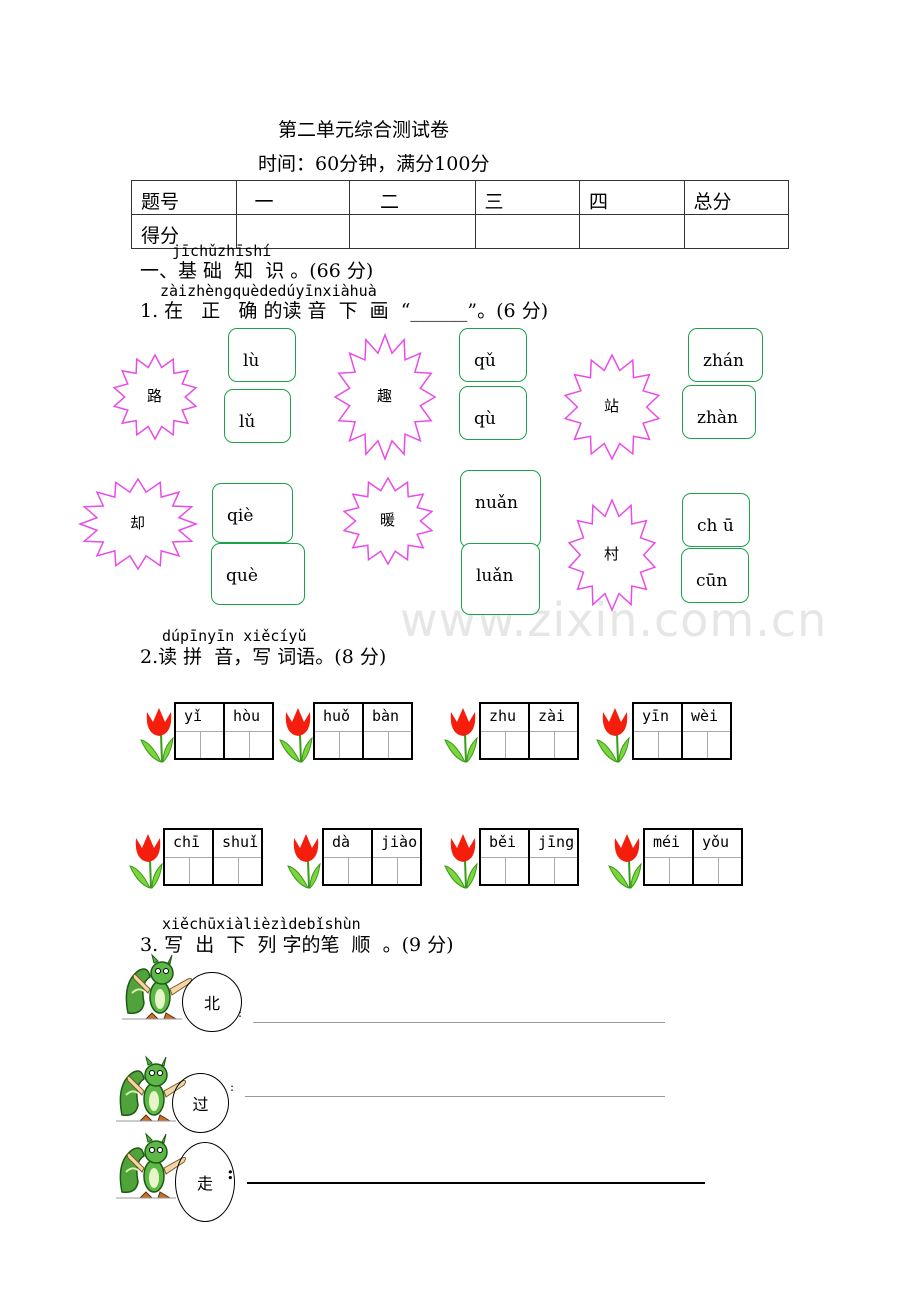 The image size is (920, 1302). What do you see at coordinates (261, 924) in the screenshot?
I see `q3-pinyin: xiěchūxiàlièzìdebǐshùn` at bounding box center [261, 924].